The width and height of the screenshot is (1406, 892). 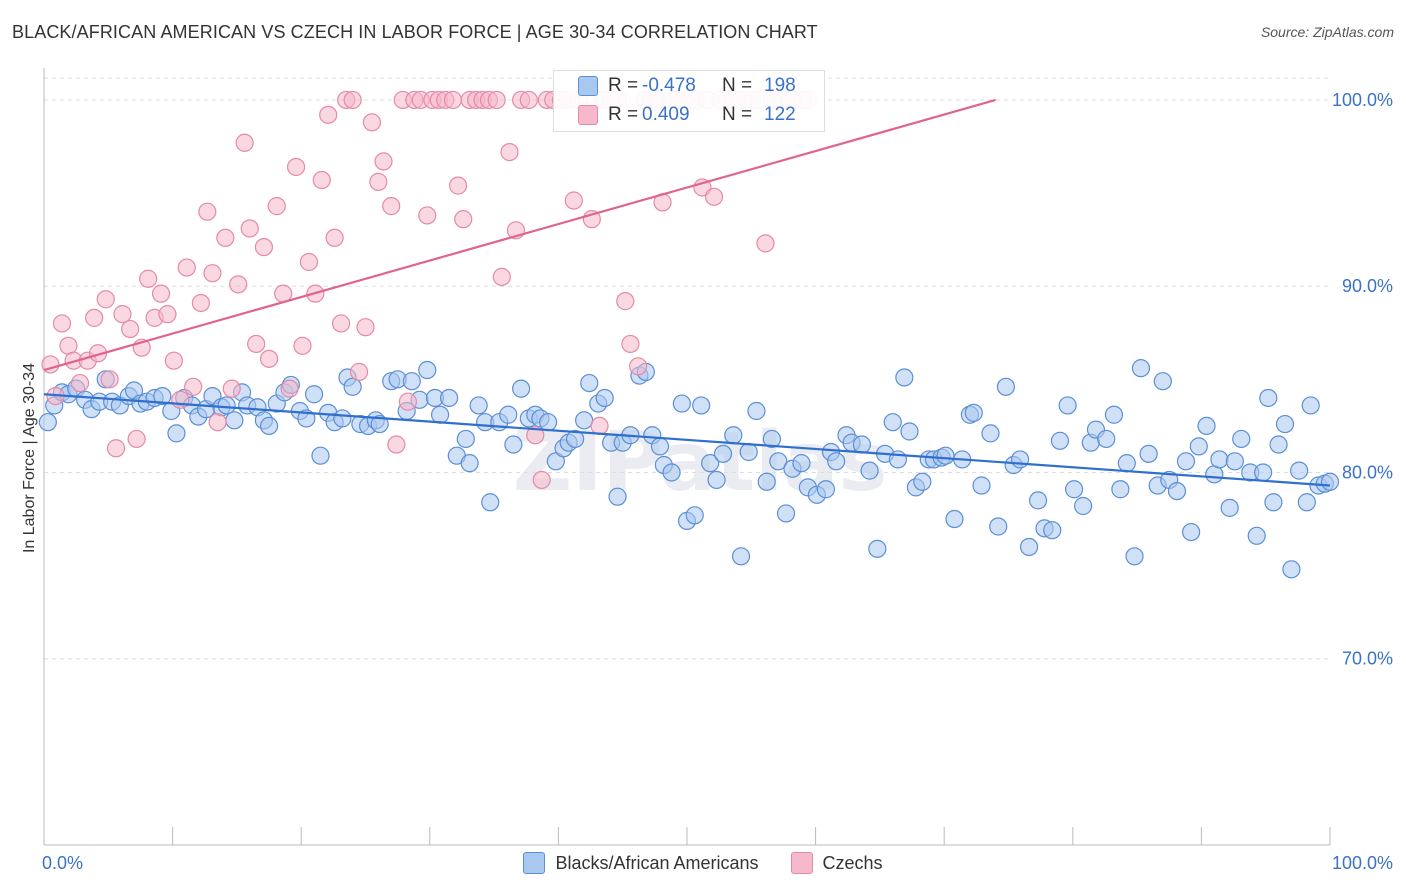 I want to click on legend-item-czechs: Czechs, so click(x=836, y=863).